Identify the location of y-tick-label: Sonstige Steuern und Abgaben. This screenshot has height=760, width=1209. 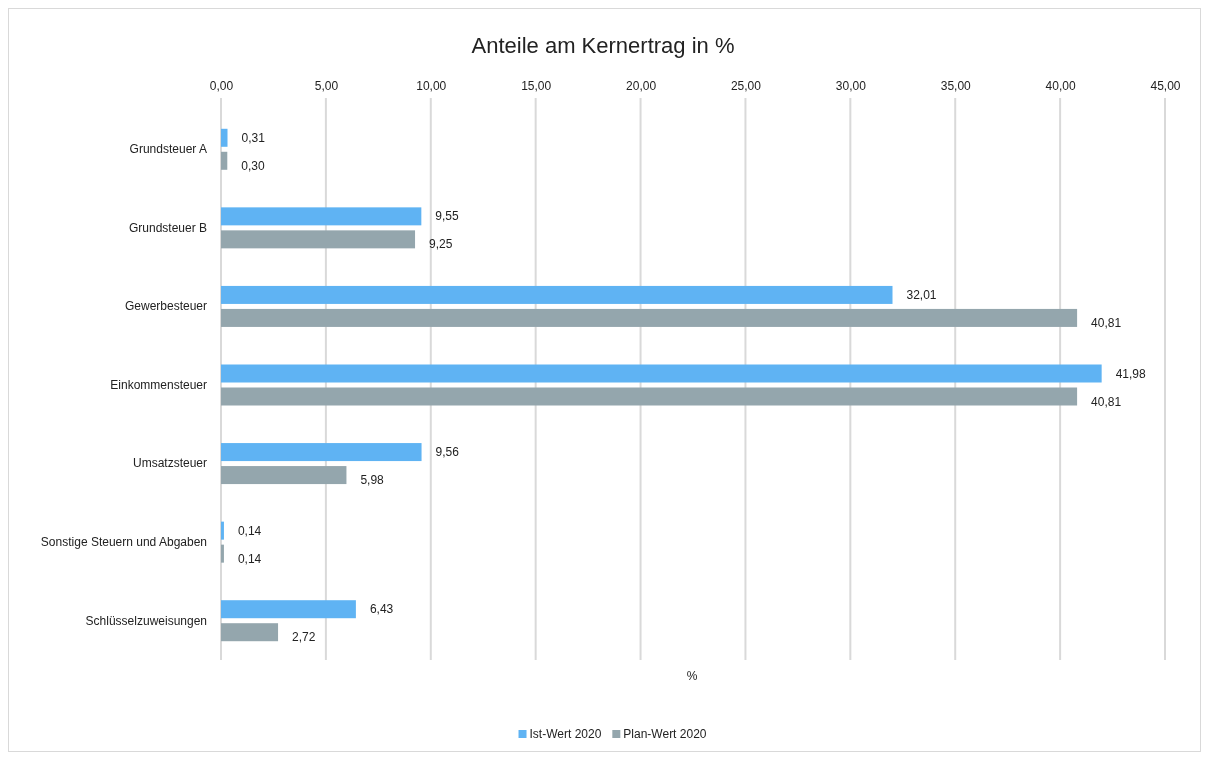
(123, 541).